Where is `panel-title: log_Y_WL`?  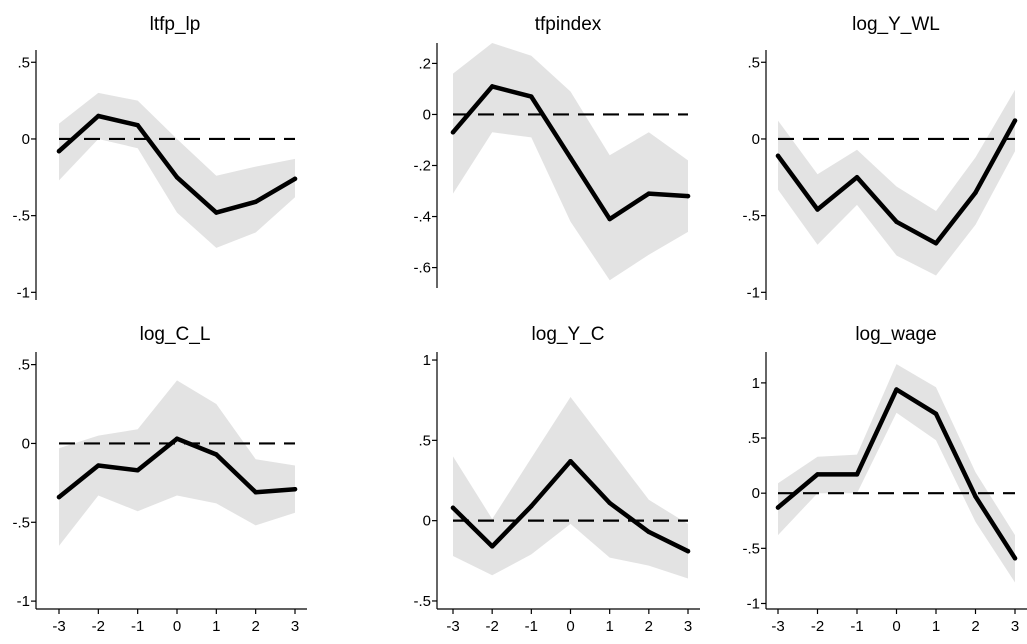
panel-title: log_Y_WL is located at coordinates (896, 24).